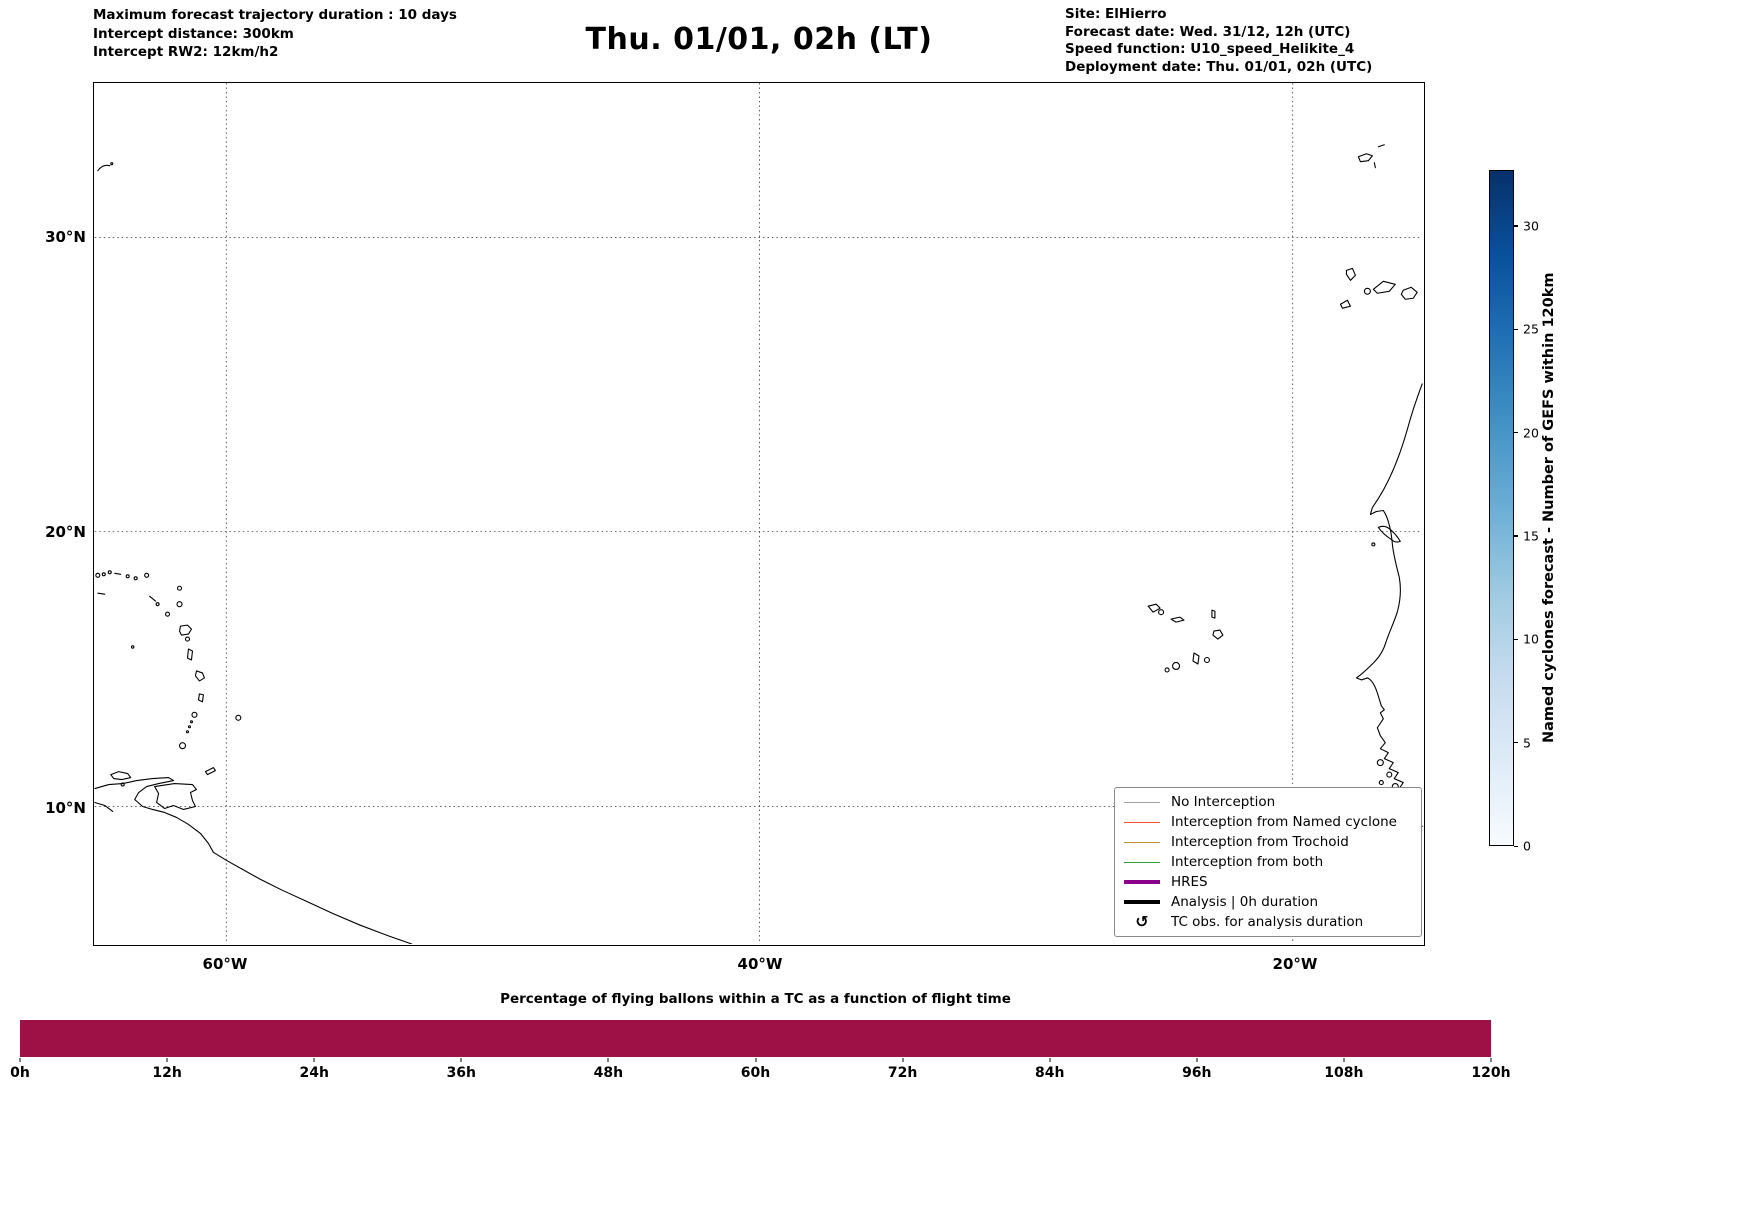 The image size is (1748, 1213). Describe the element at coordinates (193, 33) in the screenshot. I see `intercept-distance-text: Intercept distance: 300km` at that location.